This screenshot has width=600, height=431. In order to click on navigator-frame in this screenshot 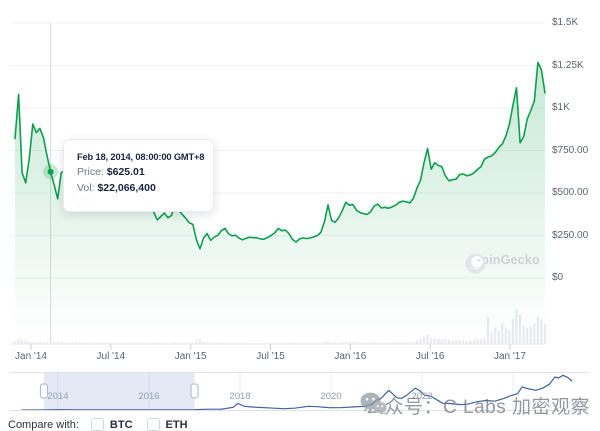, I will do `click(299, 391)`.